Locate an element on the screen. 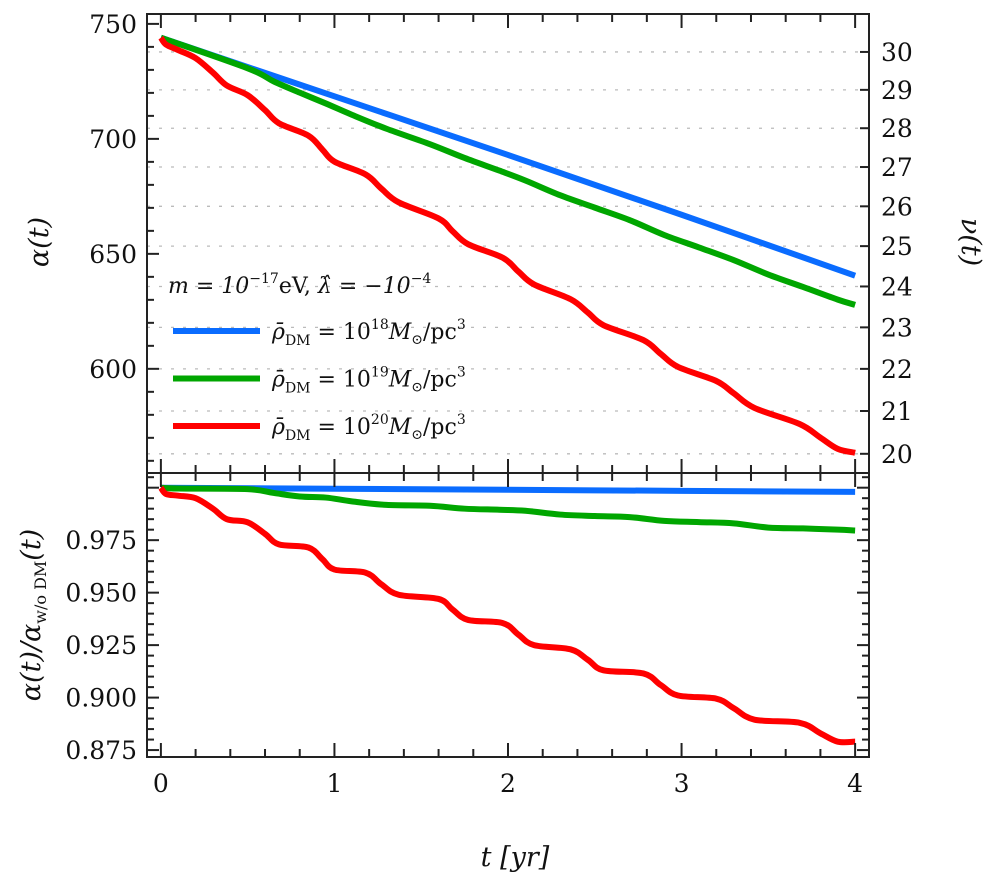 The height and width of the screenshot is (883, 997). right-axis-tick-label: 29 is located at coordinates (897, 90).